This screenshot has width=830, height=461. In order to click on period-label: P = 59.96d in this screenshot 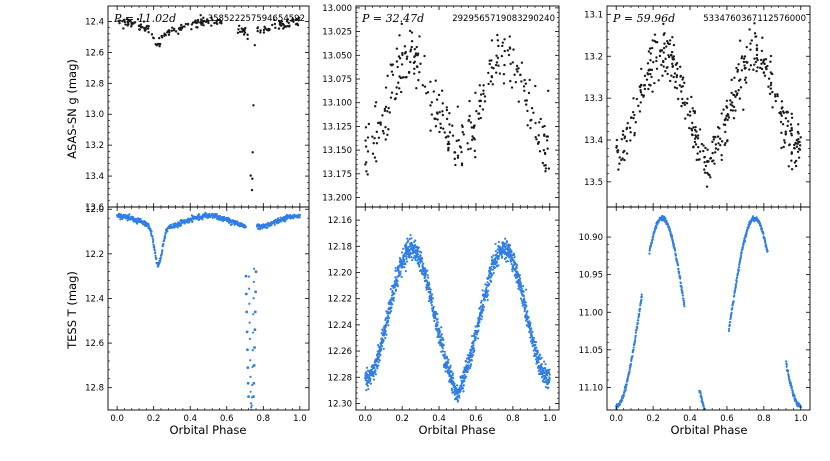, I will do `click(643, 18)`.